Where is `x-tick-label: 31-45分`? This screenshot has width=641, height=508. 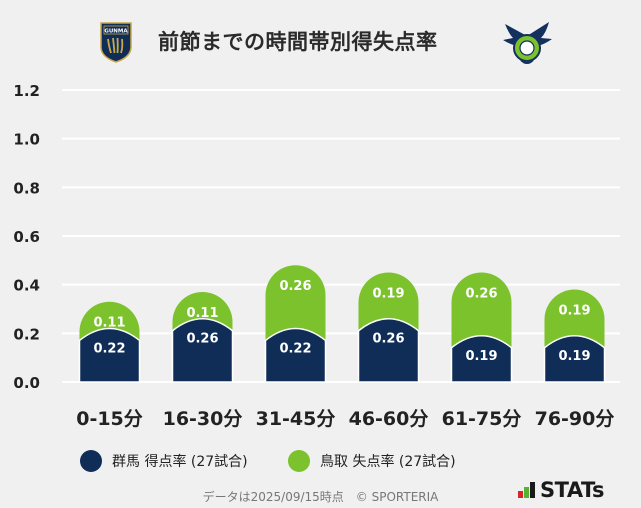 x-tick-label: 31-45分 is located at coordinates (296, 419).